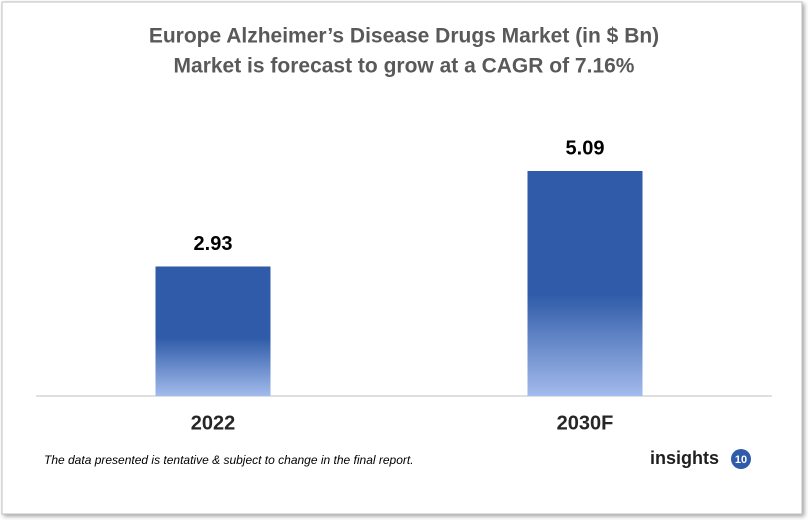  I want to click on x-tick-label: 2022, so click(213, 423).